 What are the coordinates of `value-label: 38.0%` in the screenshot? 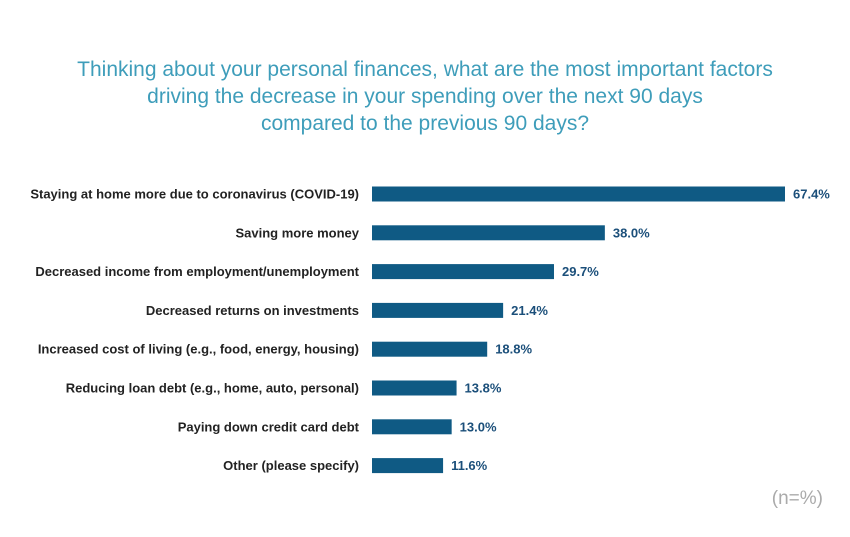 It's located at (631, 232).